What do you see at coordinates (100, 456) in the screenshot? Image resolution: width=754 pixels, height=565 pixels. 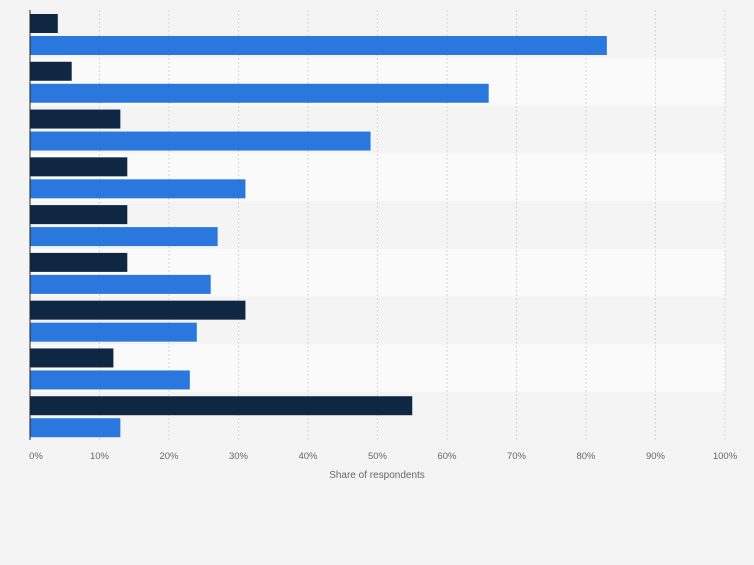 I see `x-tick-label: 10%` at bounding box center [100, 456].